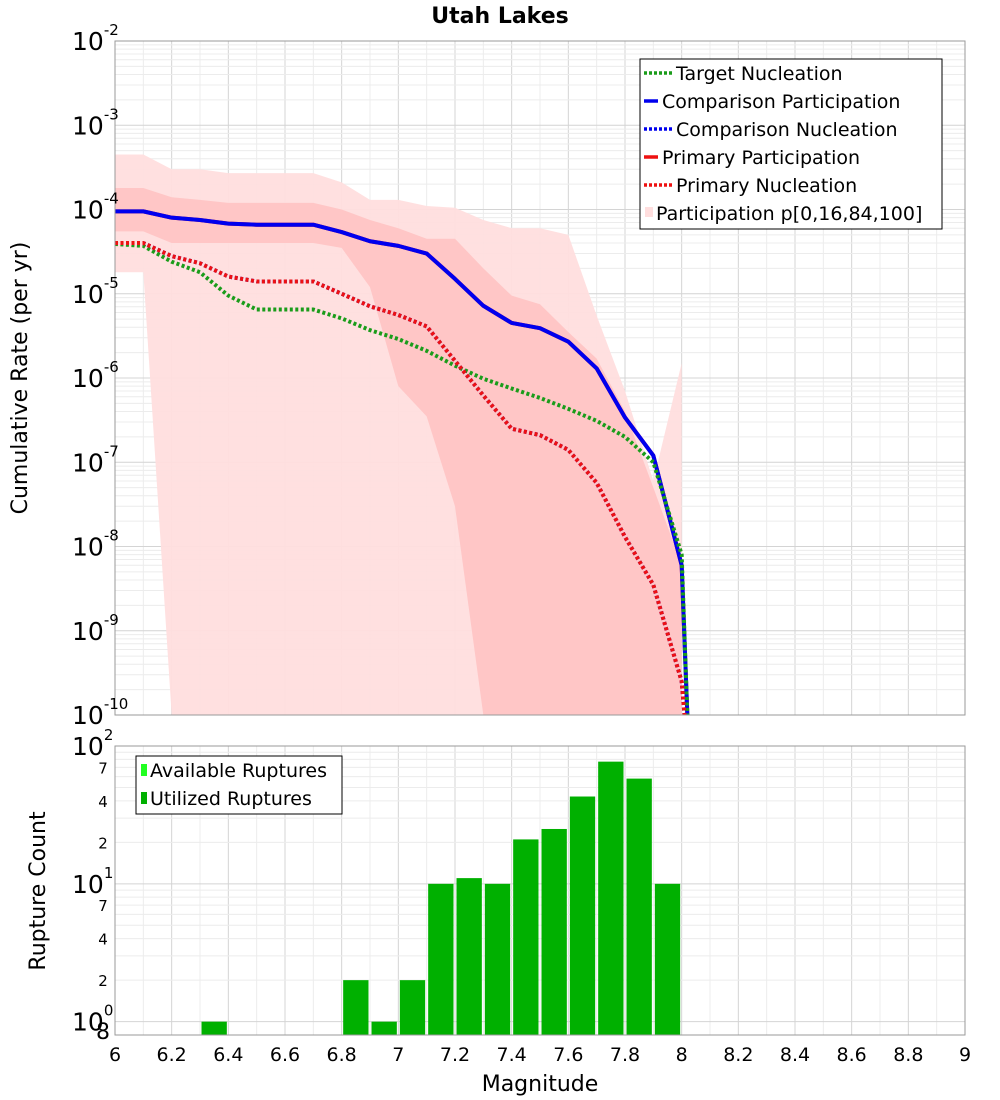 The height and width of the screenshot is (1100, 1000). What do you see at coordinates (499, 16) in the screenshot?
I see `chart-title: Utah Lakes` at bounding box center [499, 16].